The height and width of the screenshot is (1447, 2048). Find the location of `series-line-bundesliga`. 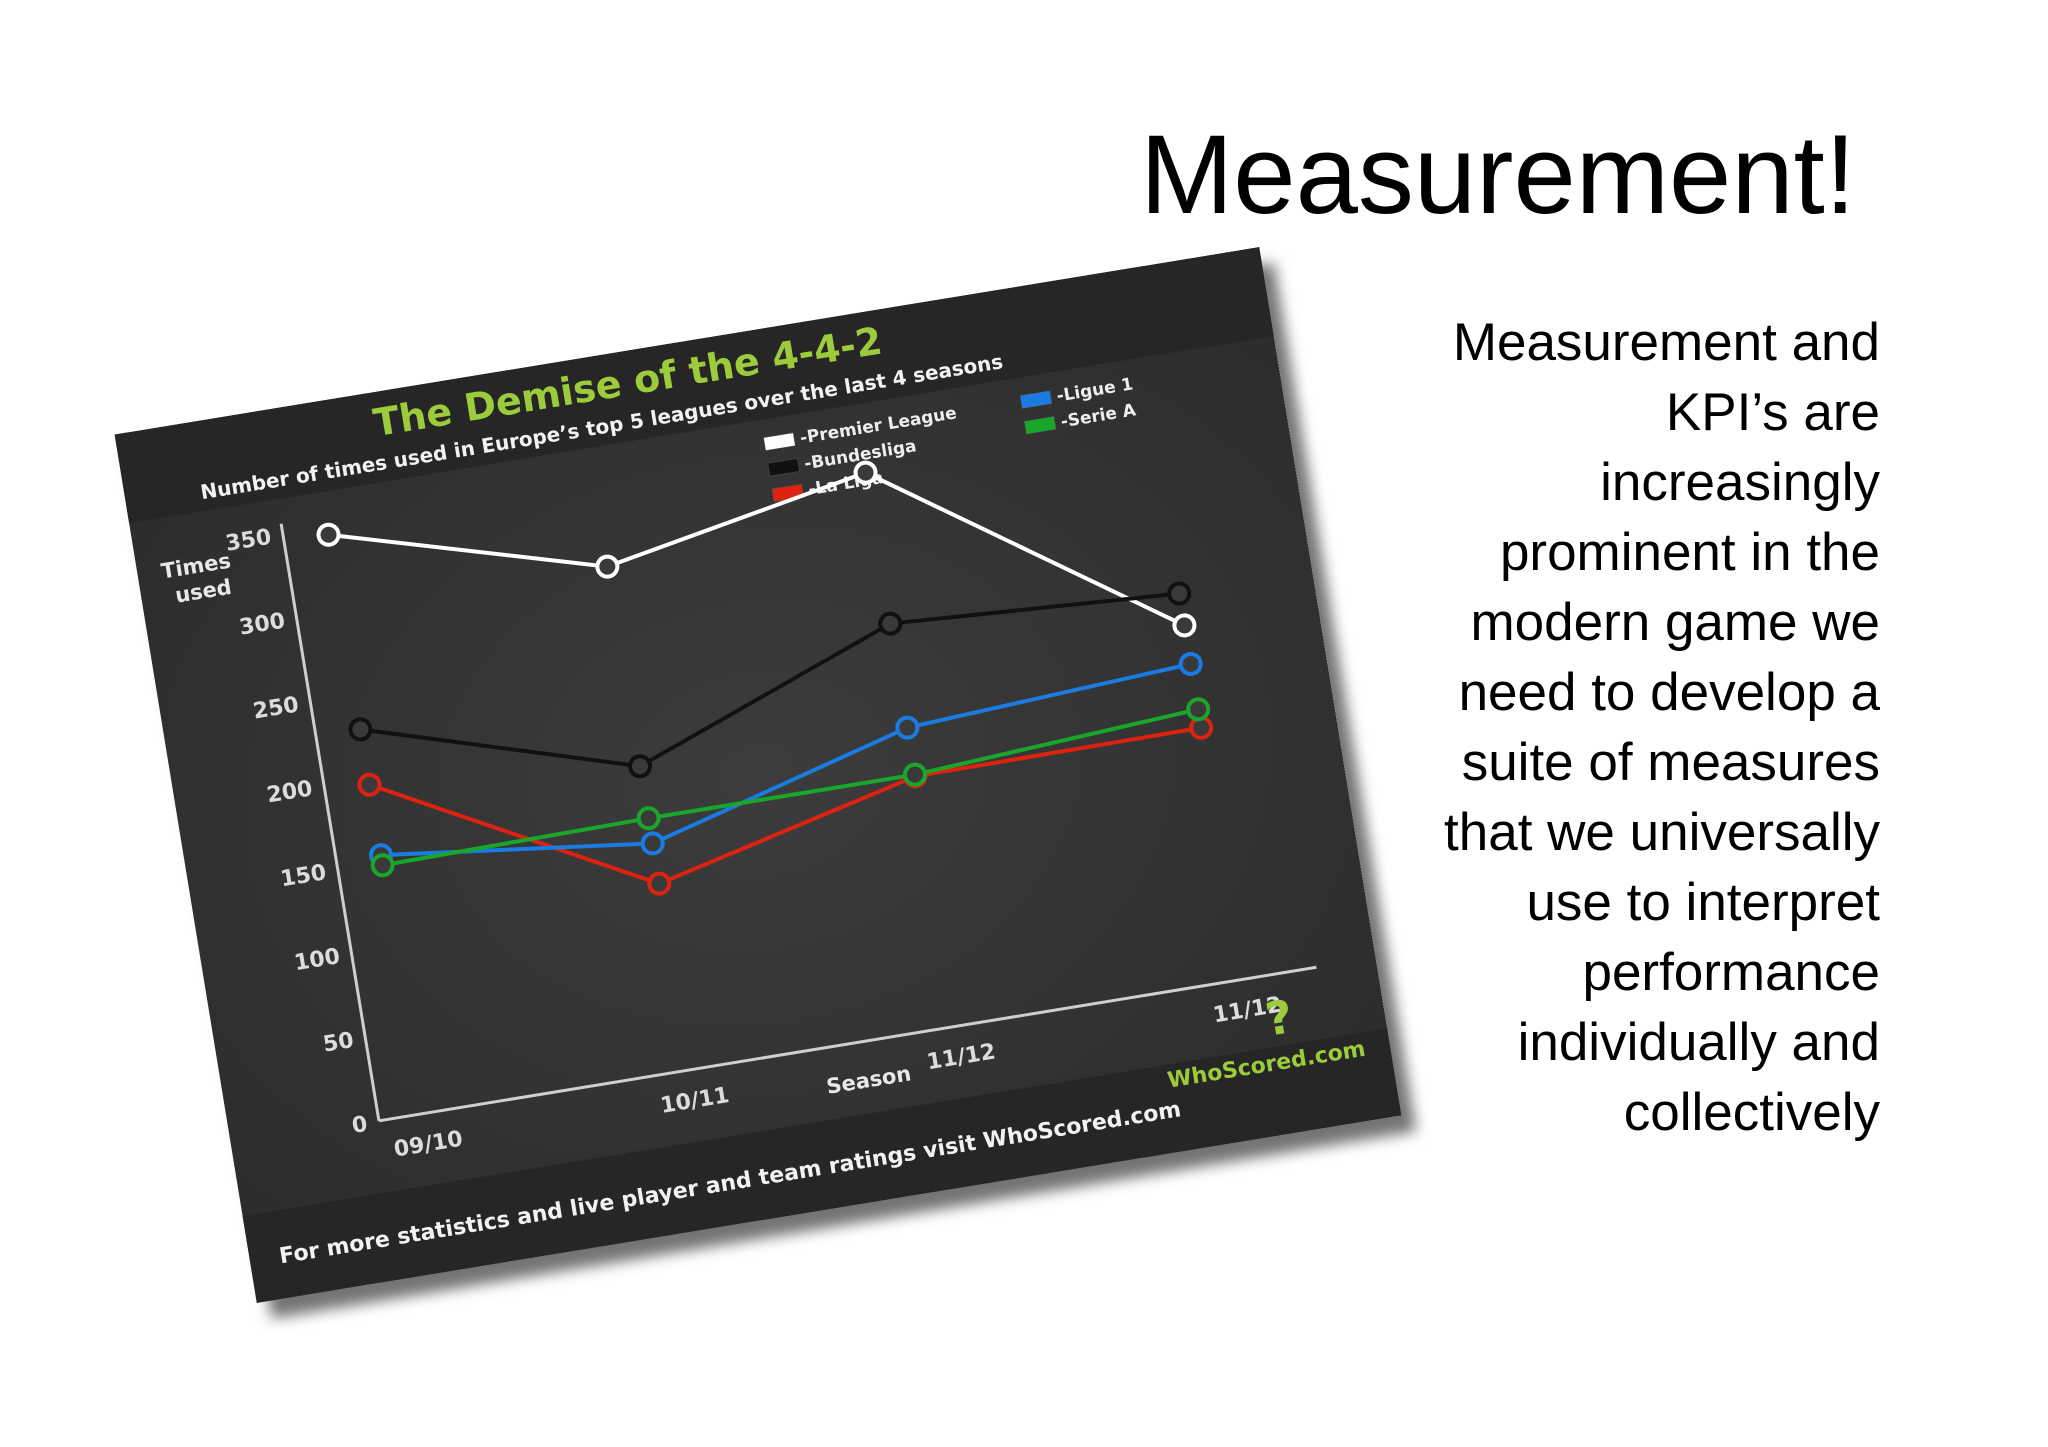

series-line-bundesliga is located at coordinates (770, 680).